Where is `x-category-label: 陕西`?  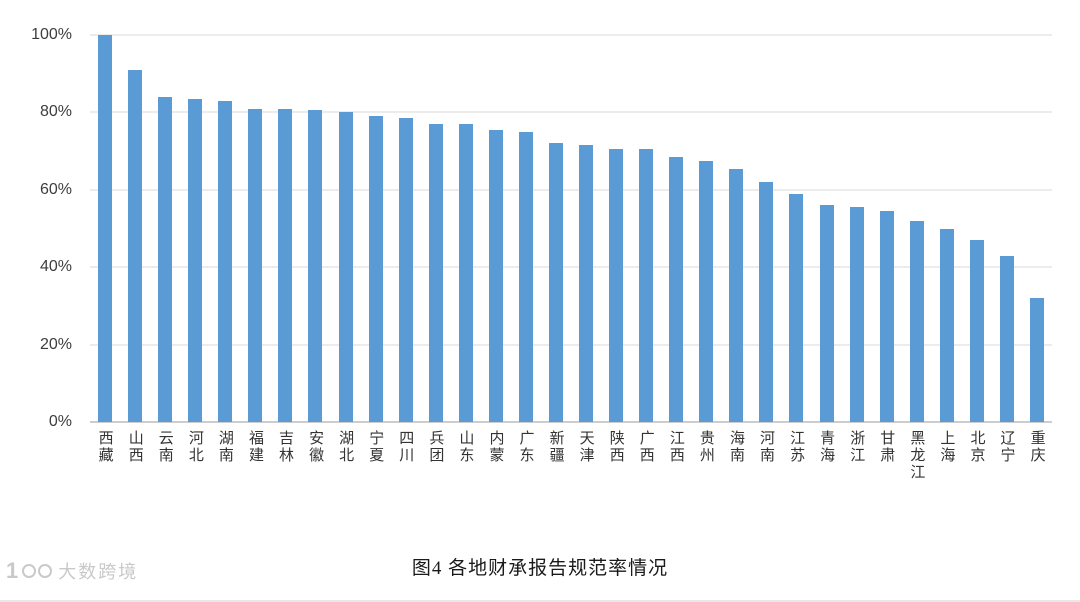 x-category-label: 陕西 is located at coordinates (616, 447).